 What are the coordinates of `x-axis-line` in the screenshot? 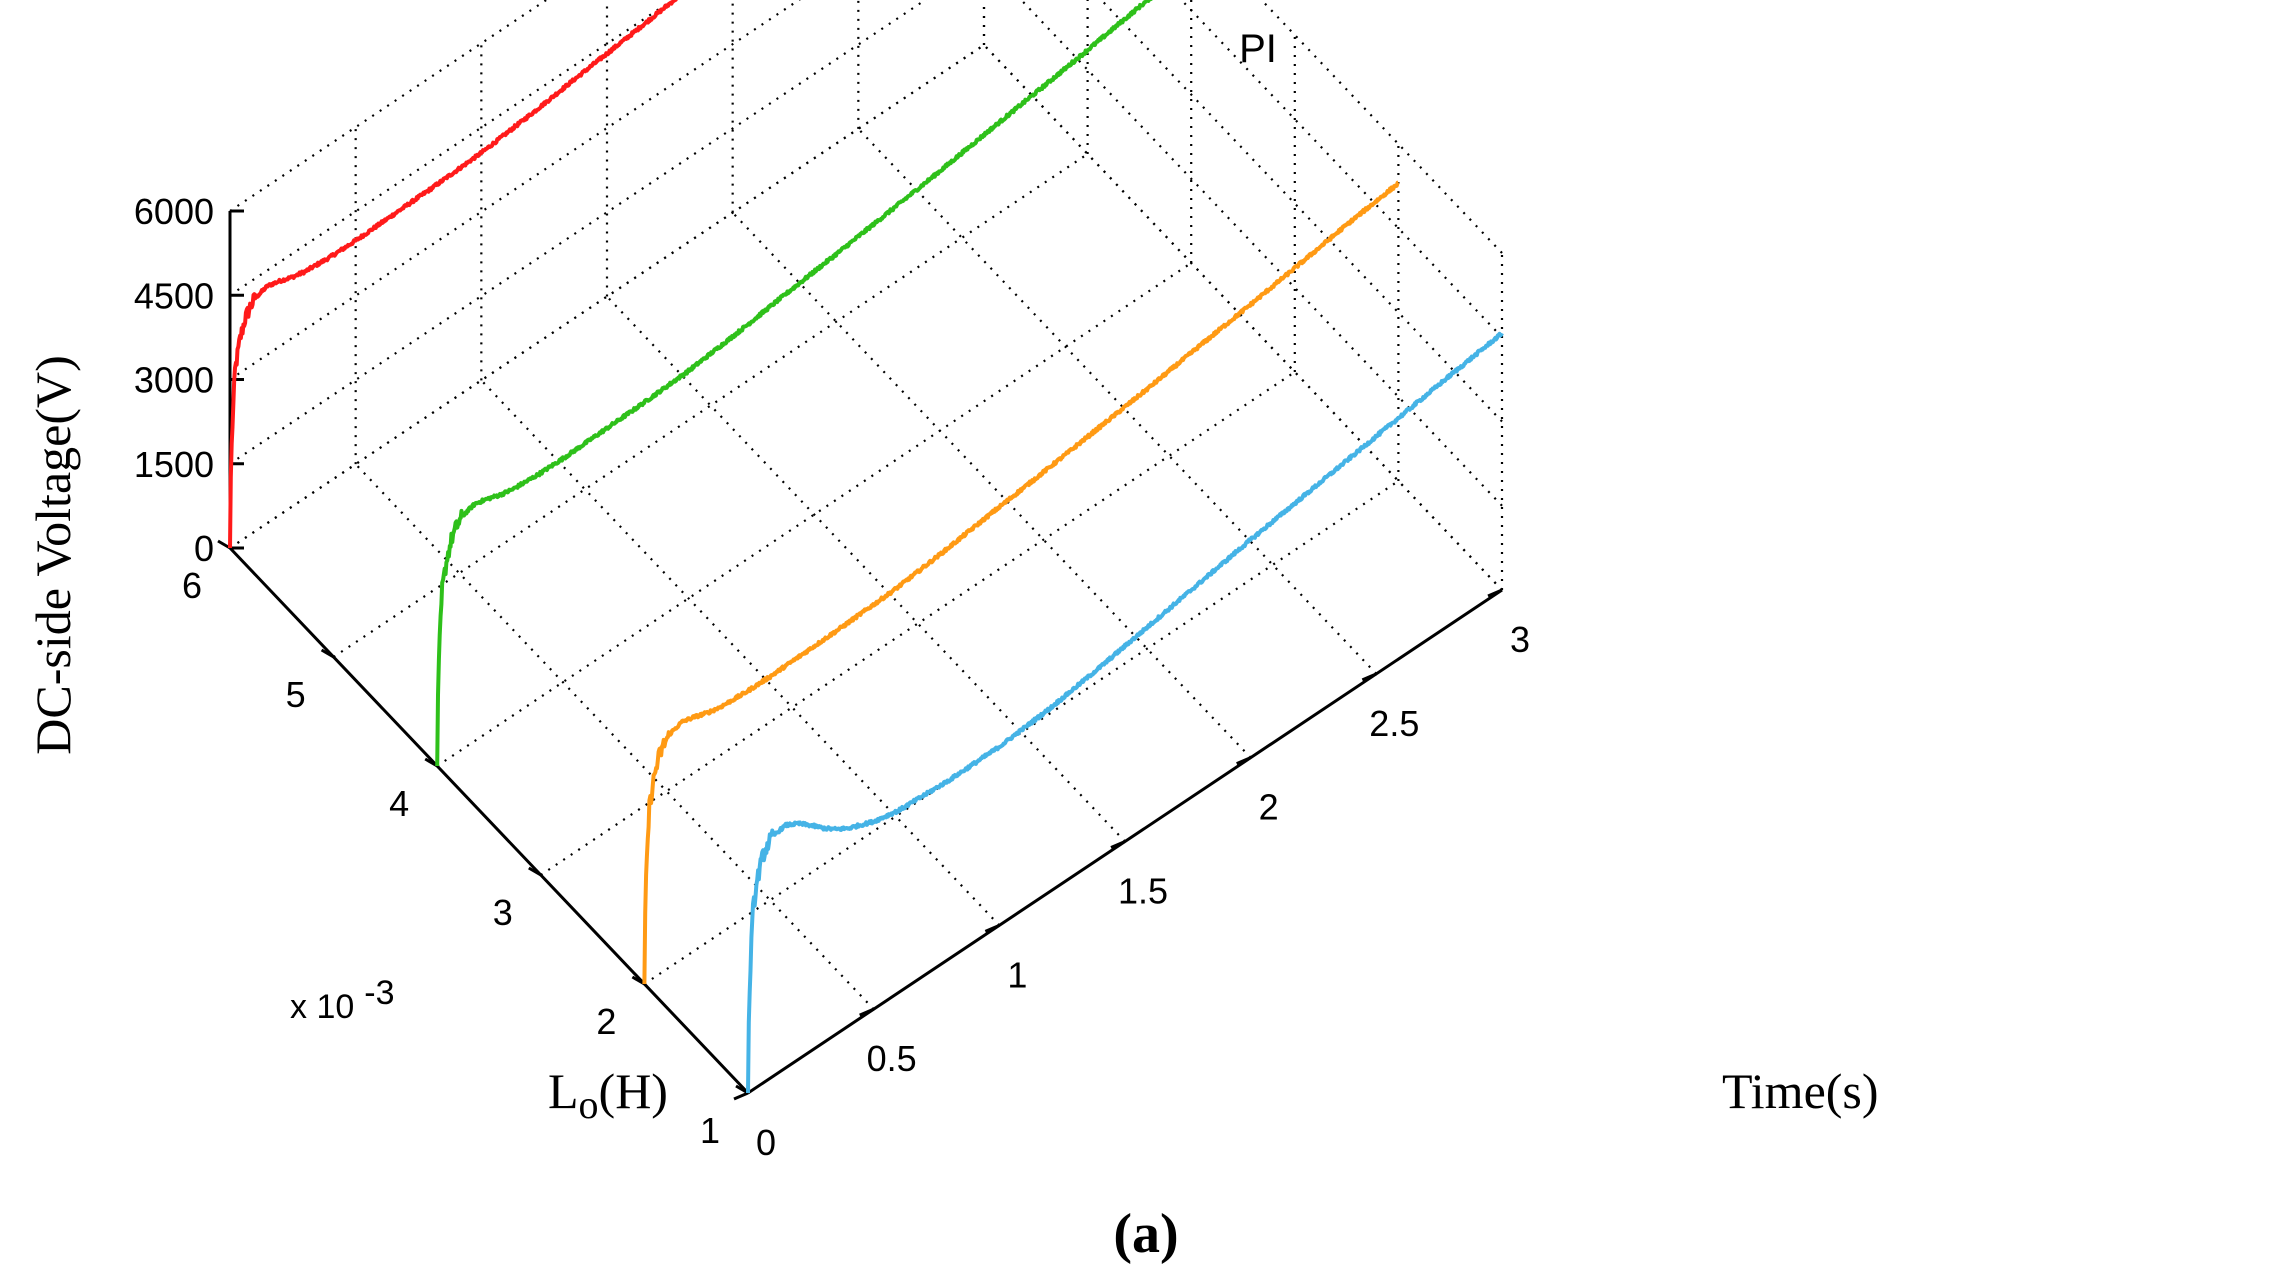 It's located at (489, 820).